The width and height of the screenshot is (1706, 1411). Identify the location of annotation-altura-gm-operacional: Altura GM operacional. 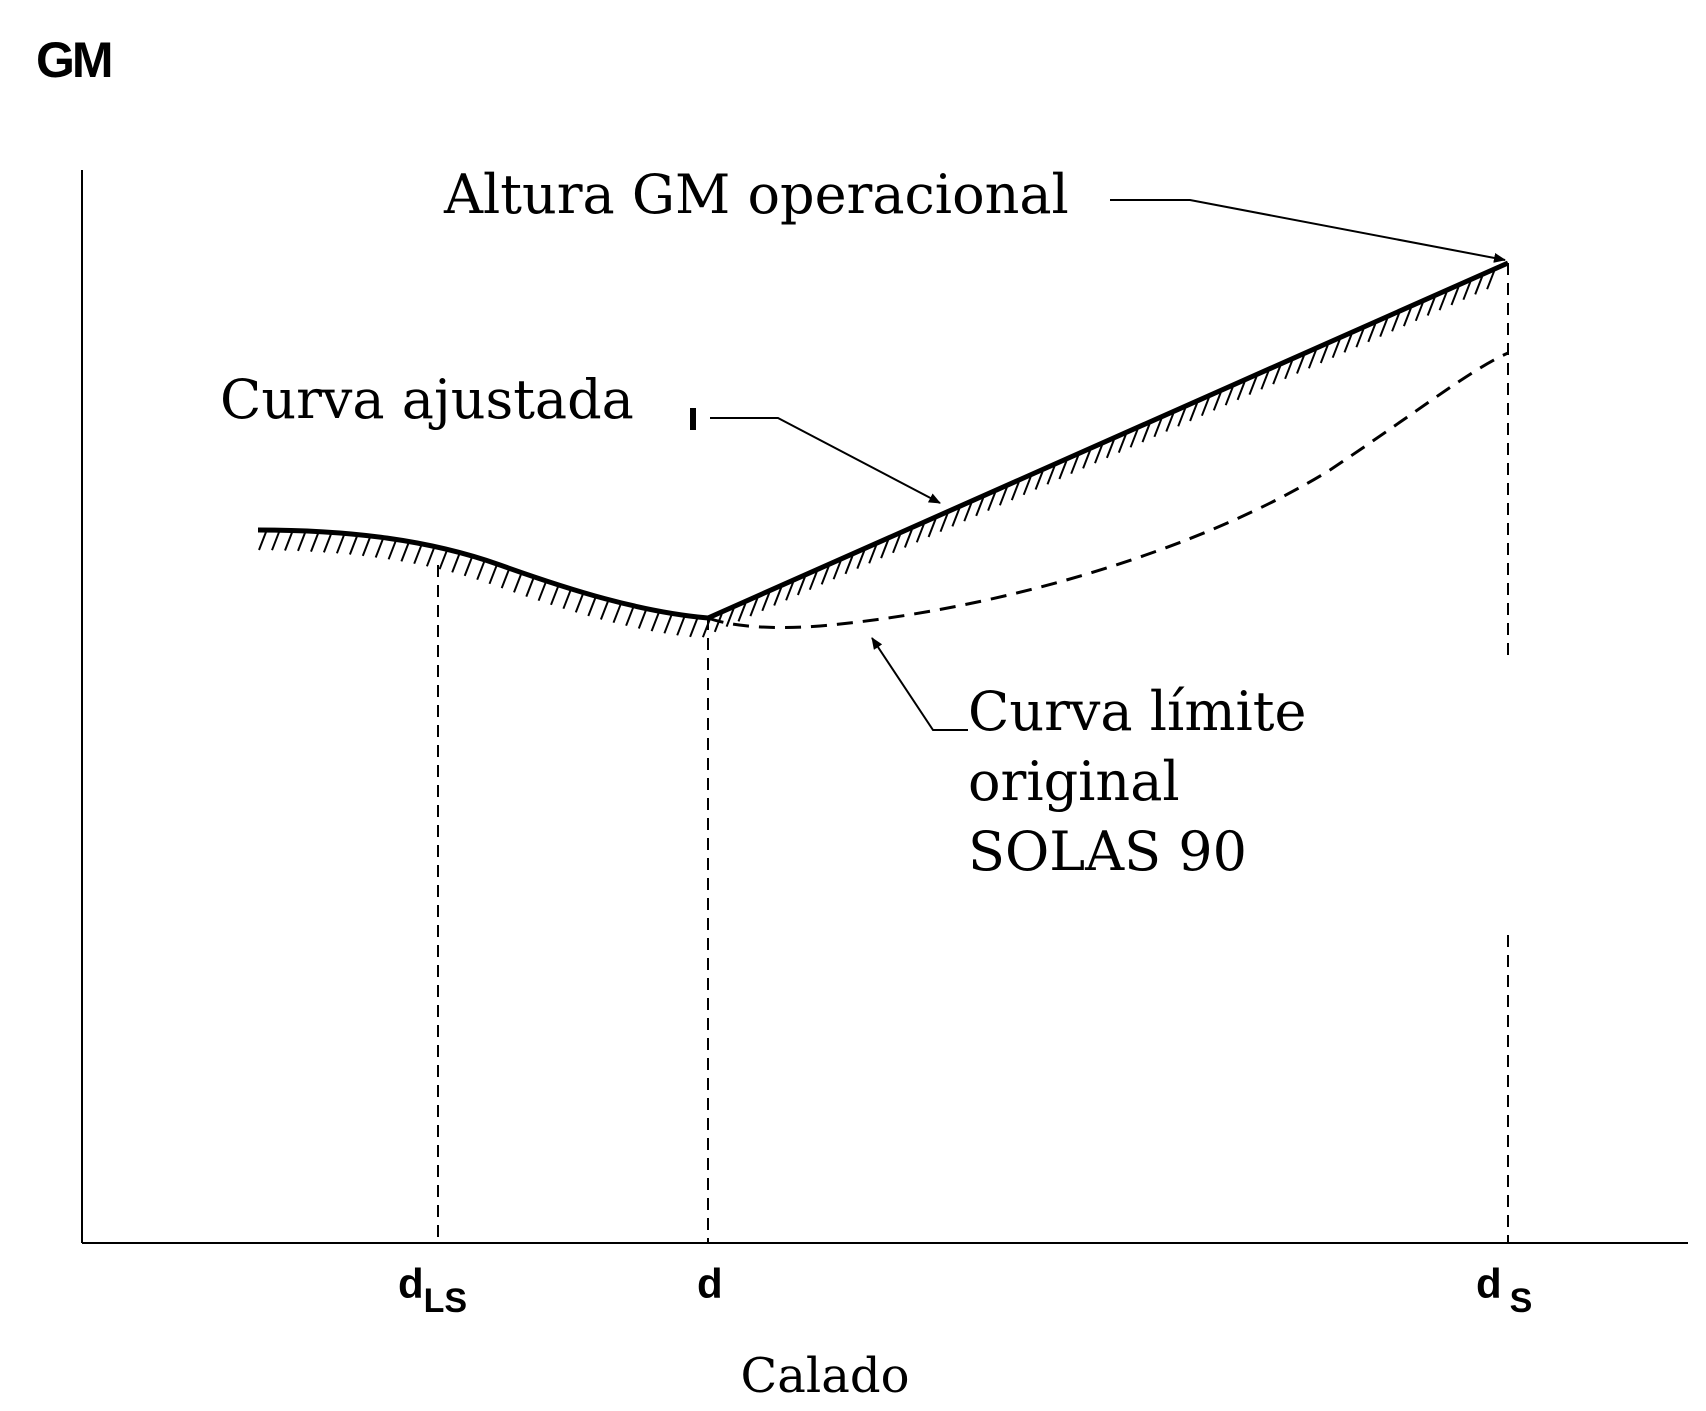
(756, 194).